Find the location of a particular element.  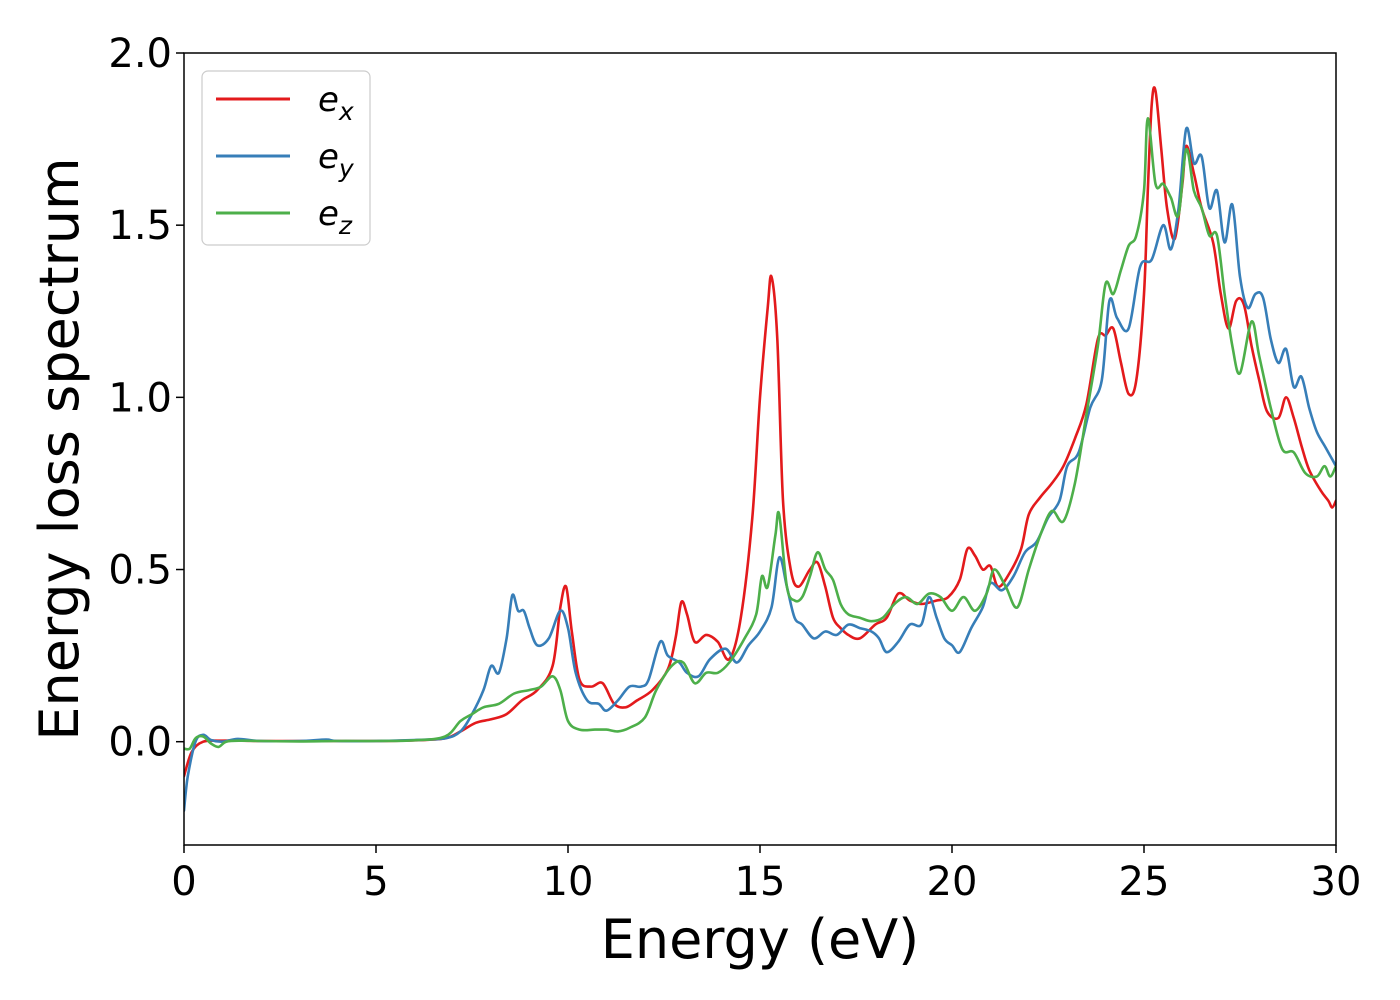

x-axis-label: Energy (eV) is located at coordinates (760, 939).